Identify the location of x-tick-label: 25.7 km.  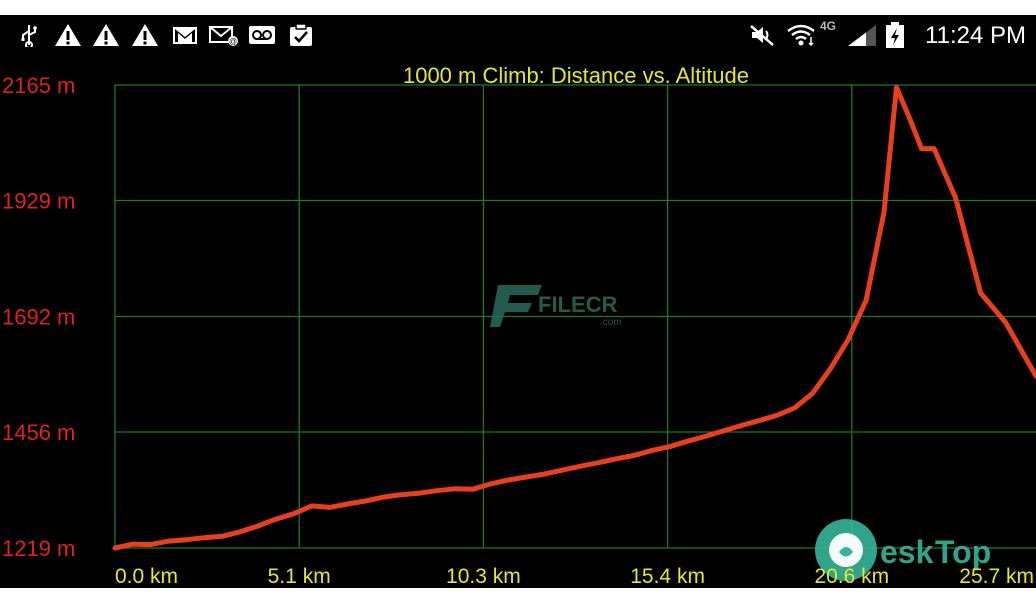
(996, 576).